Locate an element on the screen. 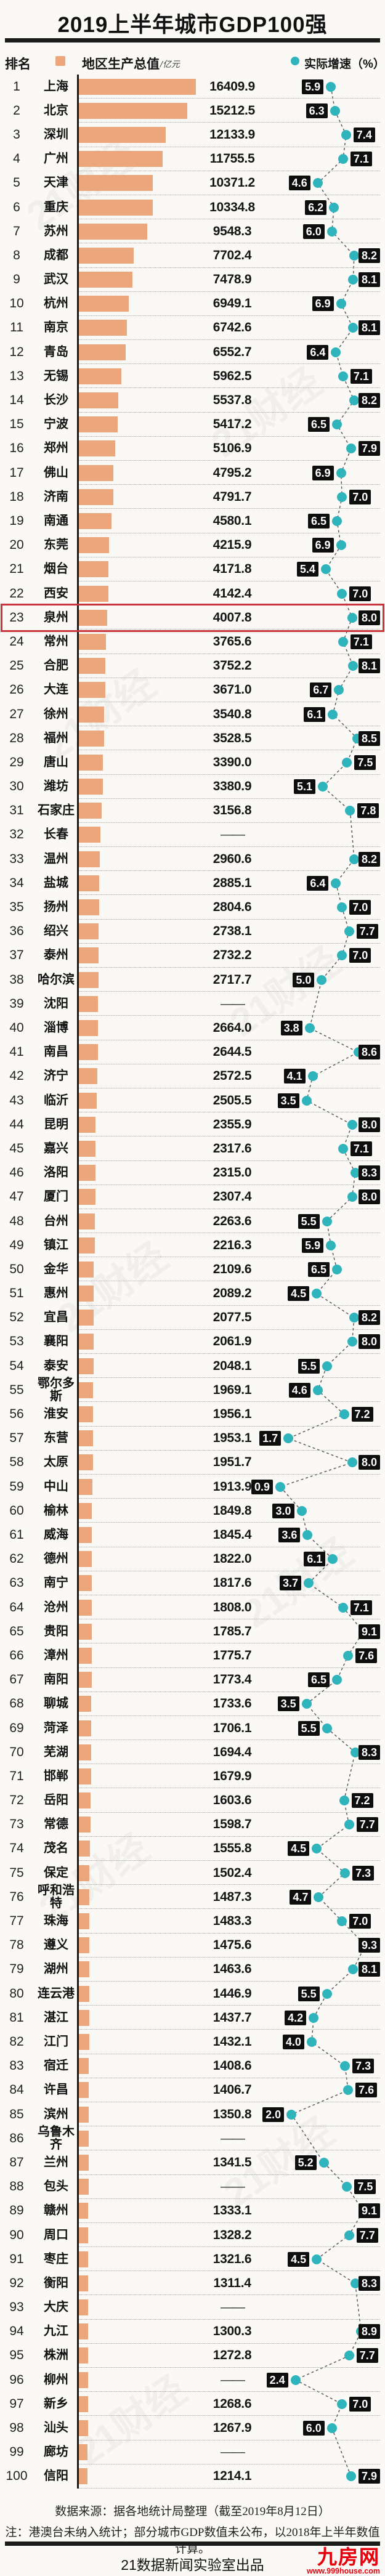  gdp-row: 28 福州 3528.5 8.5 is located at coordinates (192, 738).